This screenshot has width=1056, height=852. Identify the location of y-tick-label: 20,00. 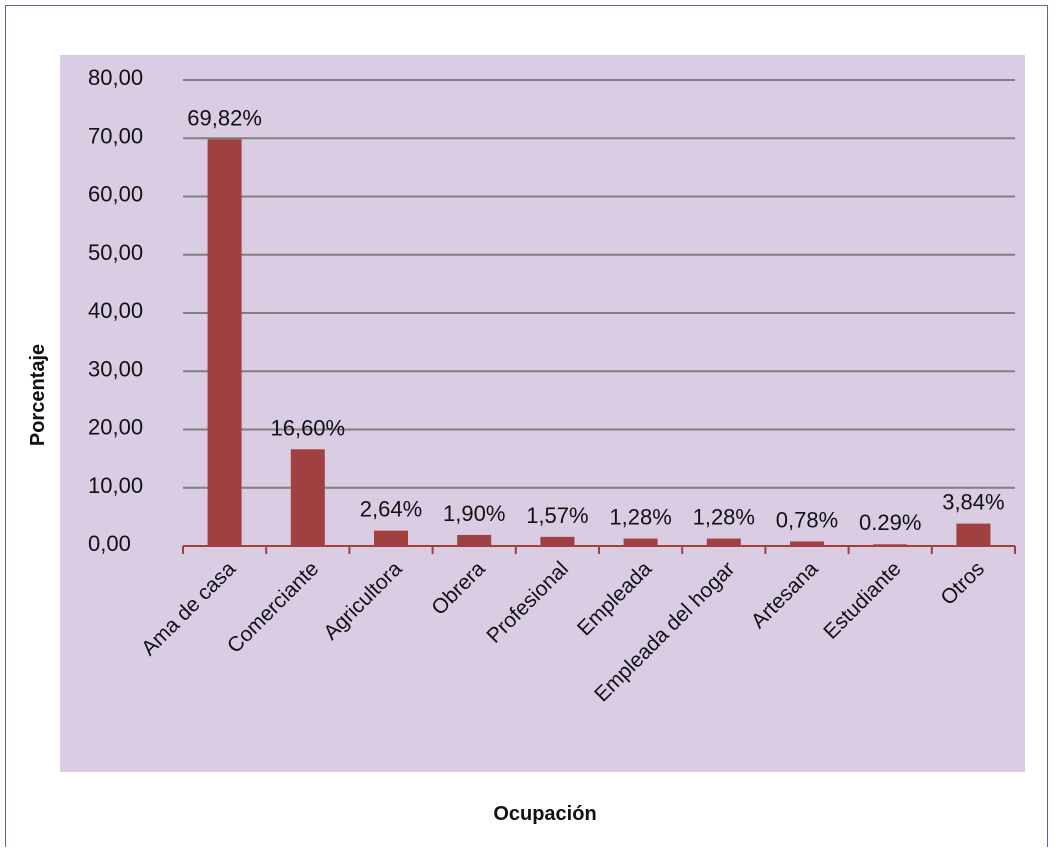
(115, 427).